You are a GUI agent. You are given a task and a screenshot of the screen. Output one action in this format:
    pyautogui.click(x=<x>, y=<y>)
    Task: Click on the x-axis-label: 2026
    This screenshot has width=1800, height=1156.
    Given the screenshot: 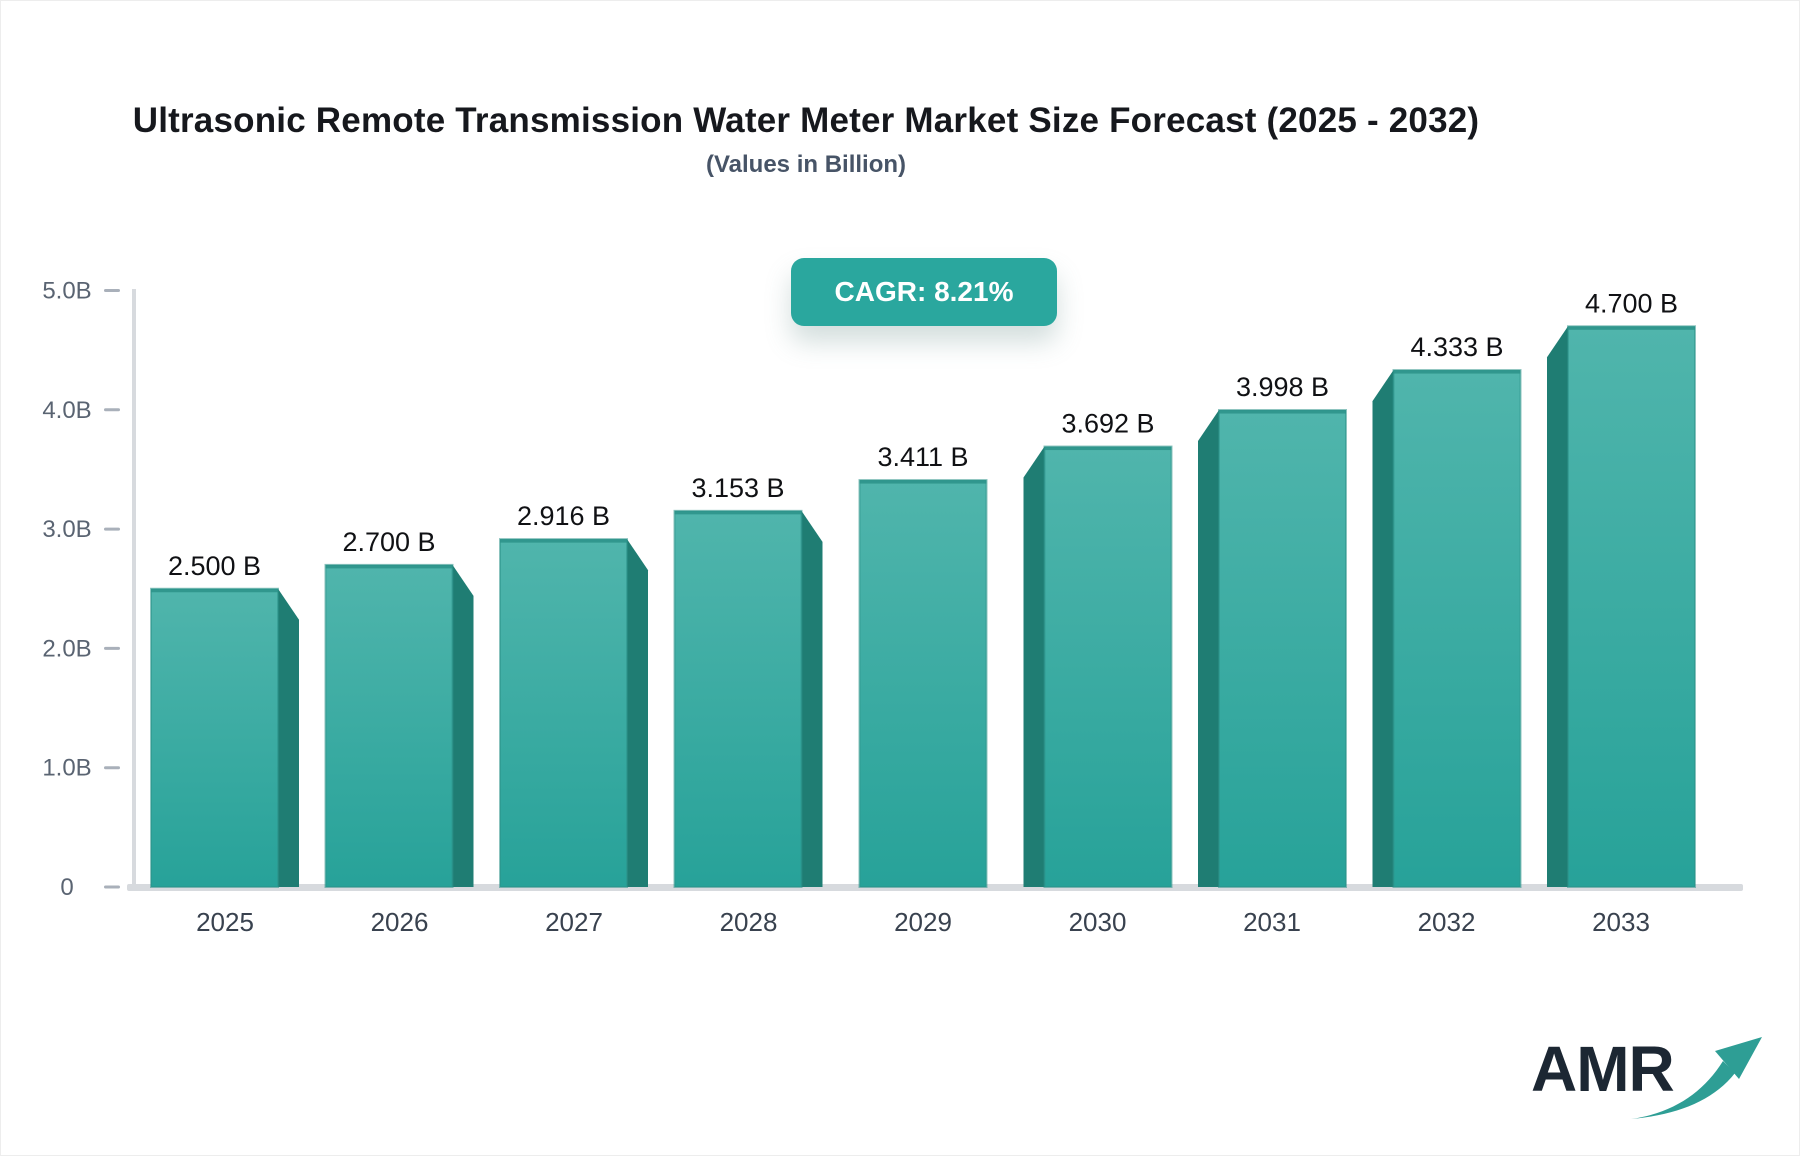 What is the action you would take?
    pyautogui.click(x=400, y=922)
    